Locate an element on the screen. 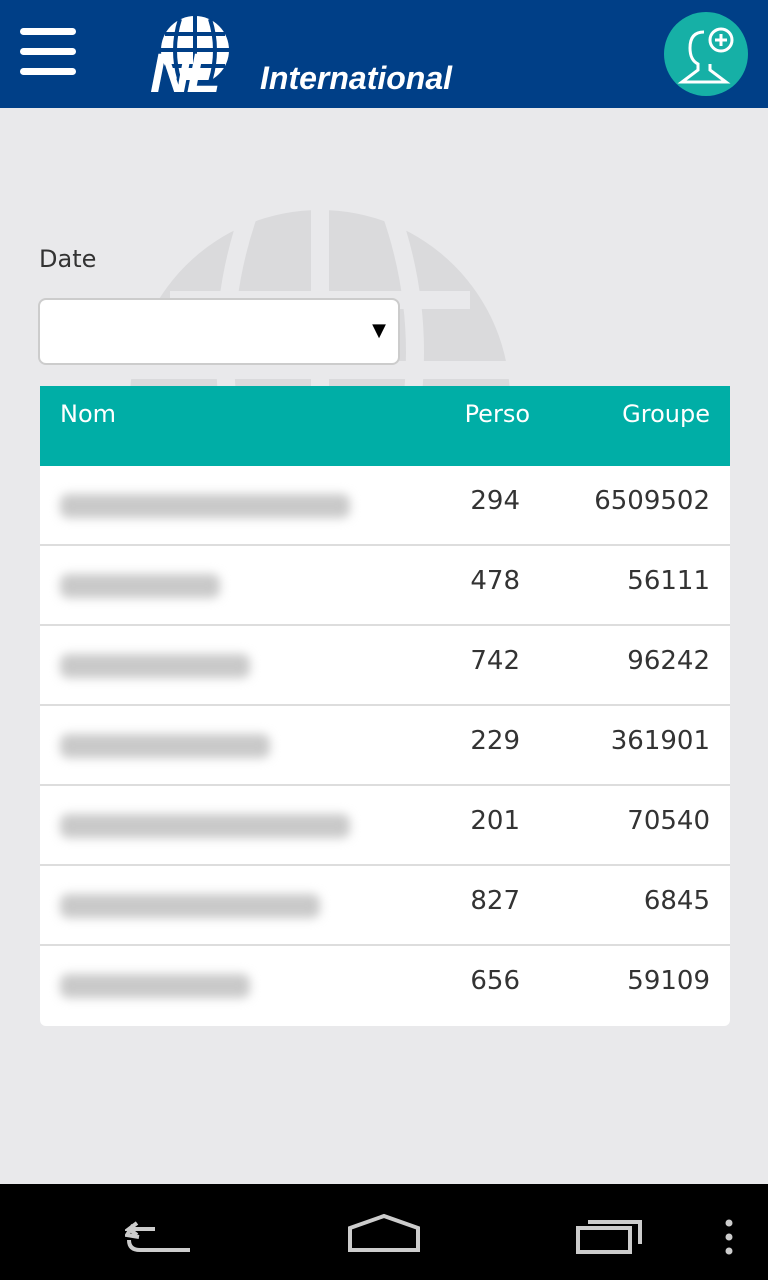  logo-text: International is located at coordinates (356, 78).